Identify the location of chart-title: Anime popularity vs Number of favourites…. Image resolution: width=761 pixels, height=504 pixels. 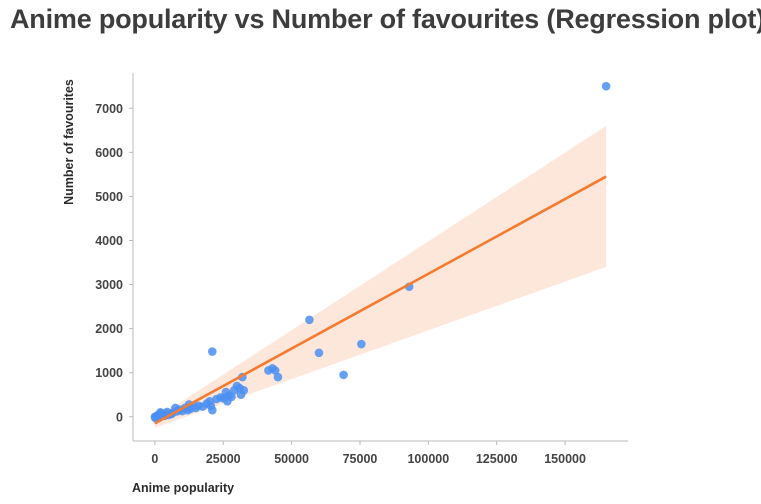
(385, 19).